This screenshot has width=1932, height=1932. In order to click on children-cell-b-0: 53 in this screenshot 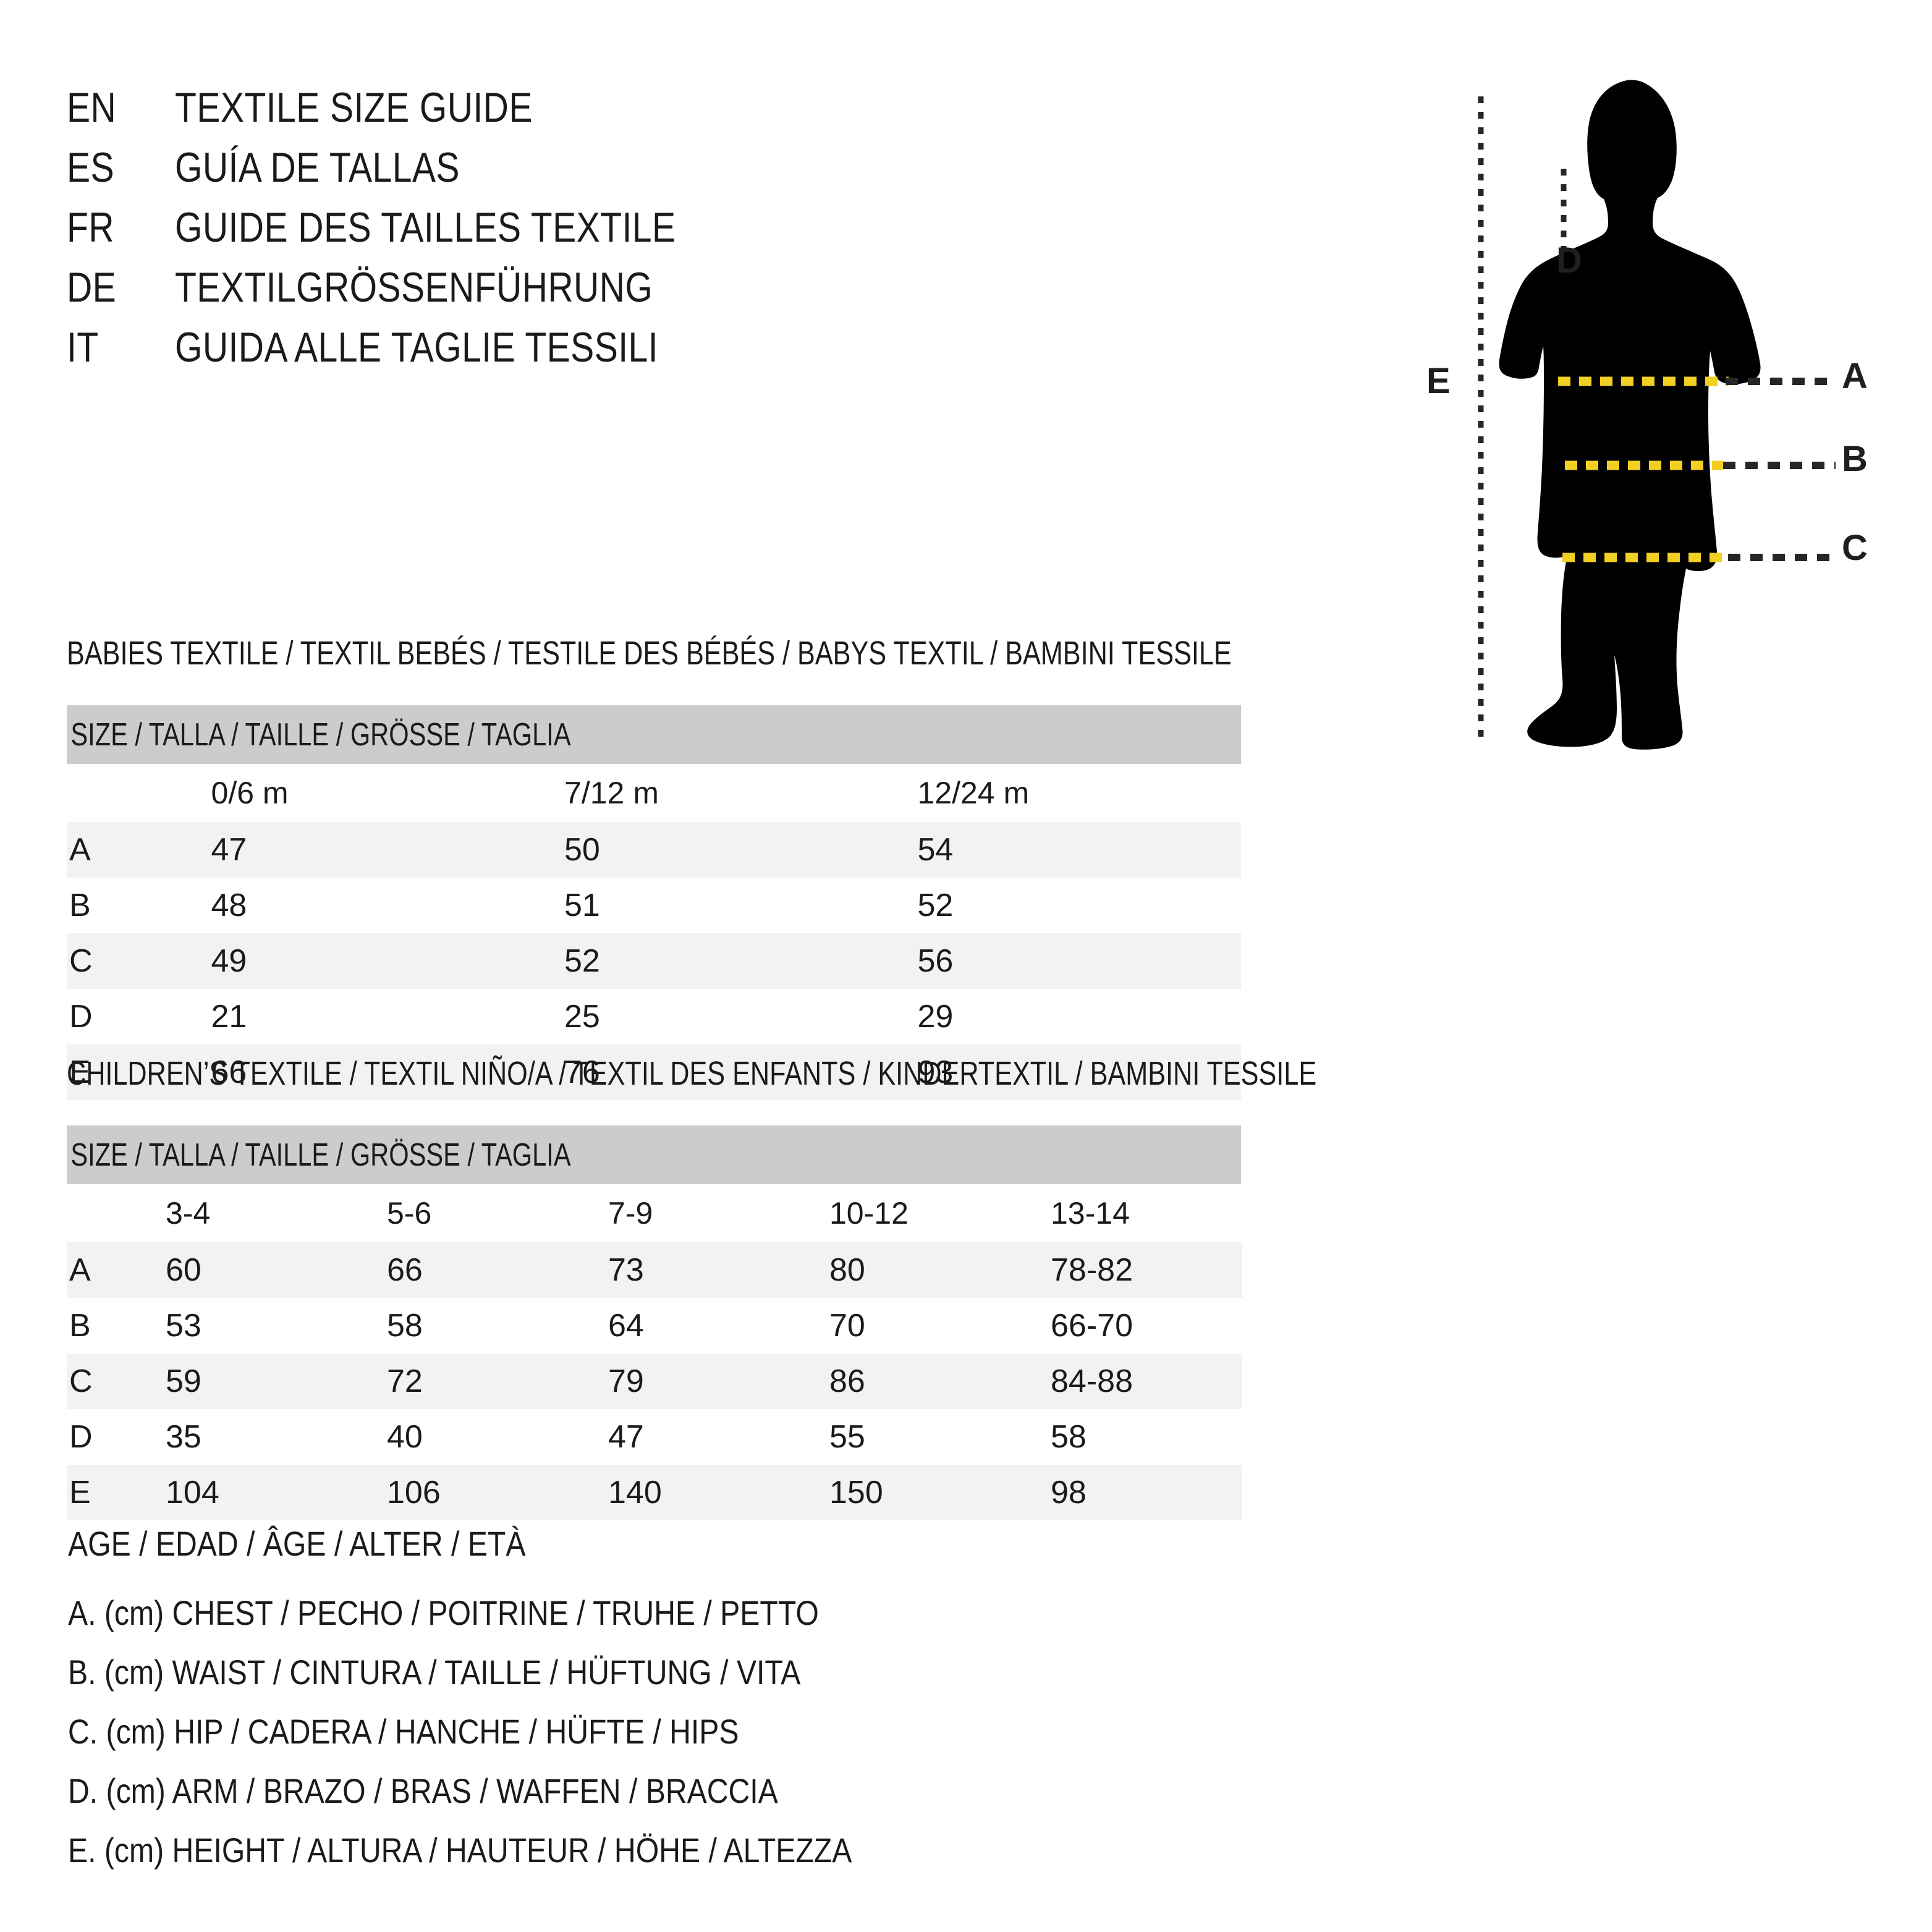, I will do `click(183, 1326)`.